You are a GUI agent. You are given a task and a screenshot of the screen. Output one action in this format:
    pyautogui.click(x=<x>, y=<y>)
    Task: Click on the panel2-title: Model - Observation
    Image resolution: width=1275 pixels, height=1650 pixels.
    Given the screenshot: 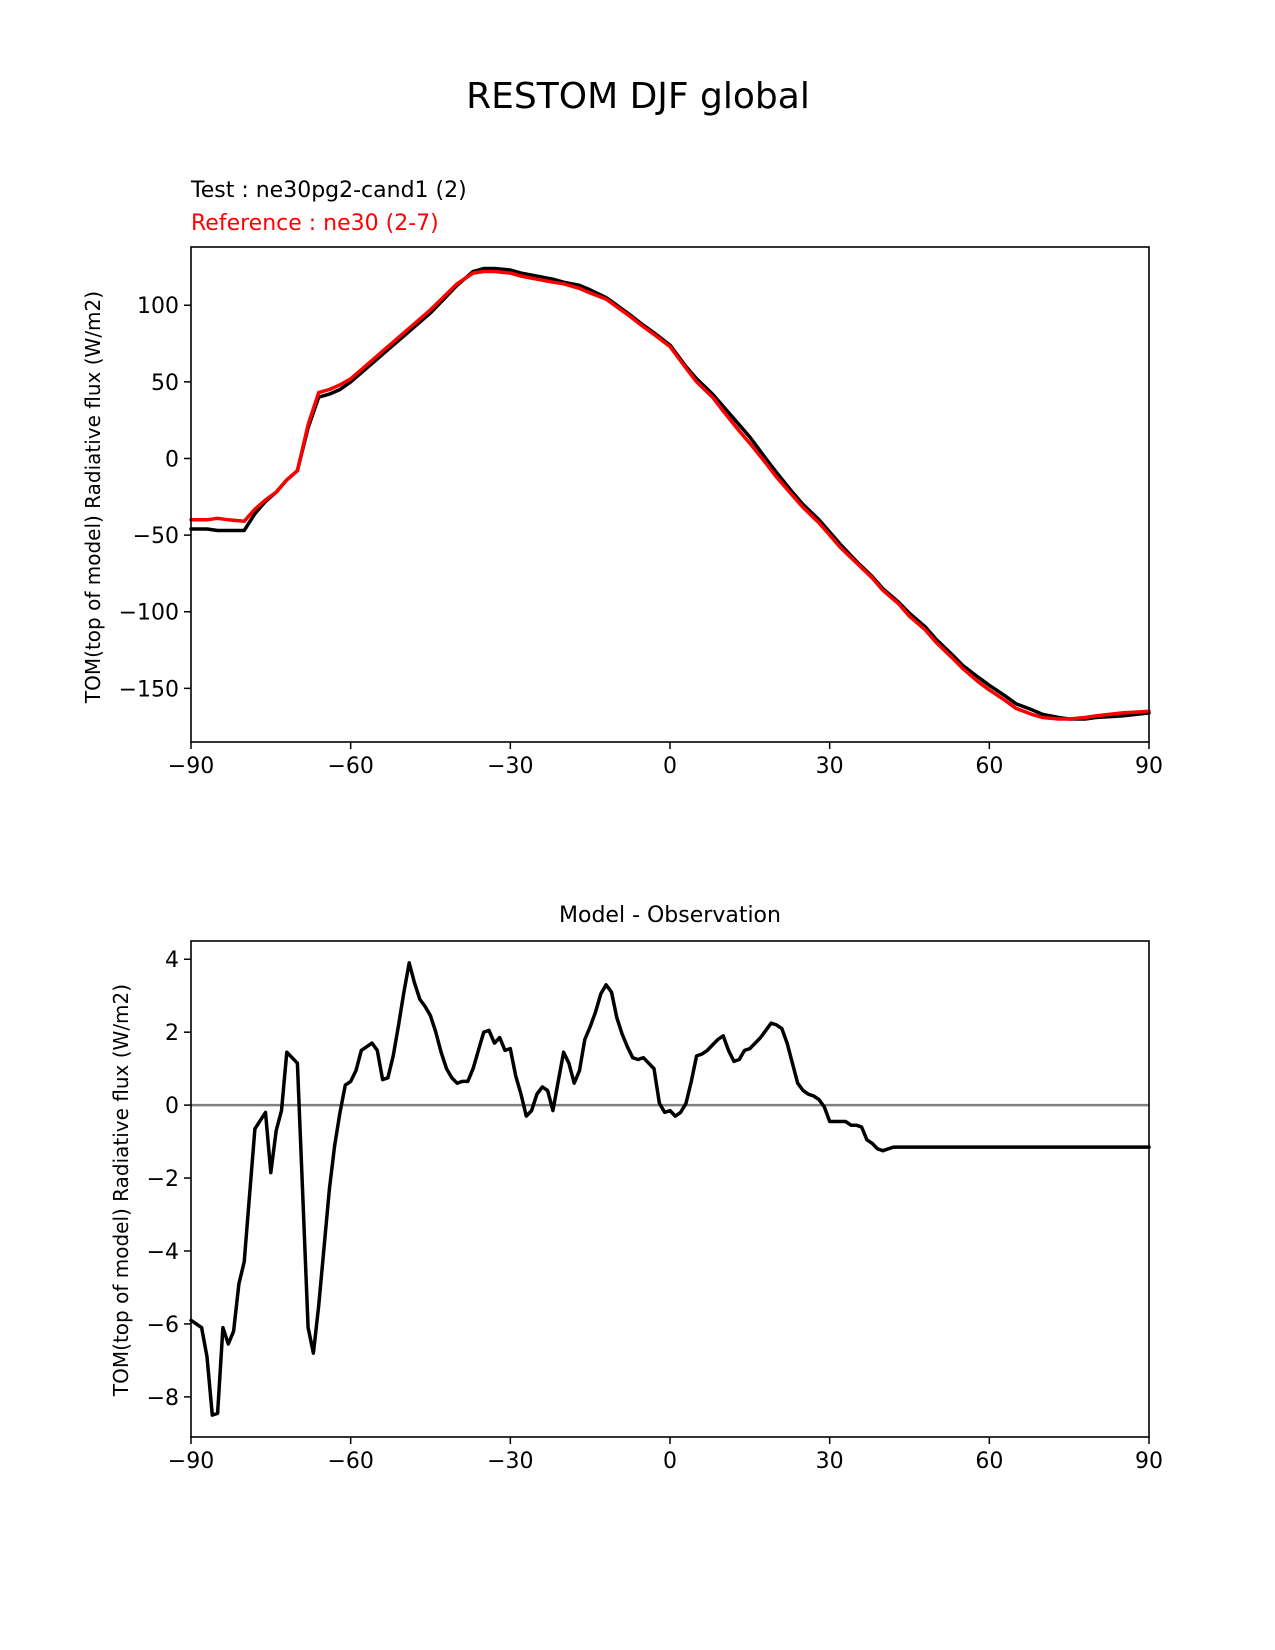 What is the action you would take?
    pyautogui.click(x=670, y=915)
    